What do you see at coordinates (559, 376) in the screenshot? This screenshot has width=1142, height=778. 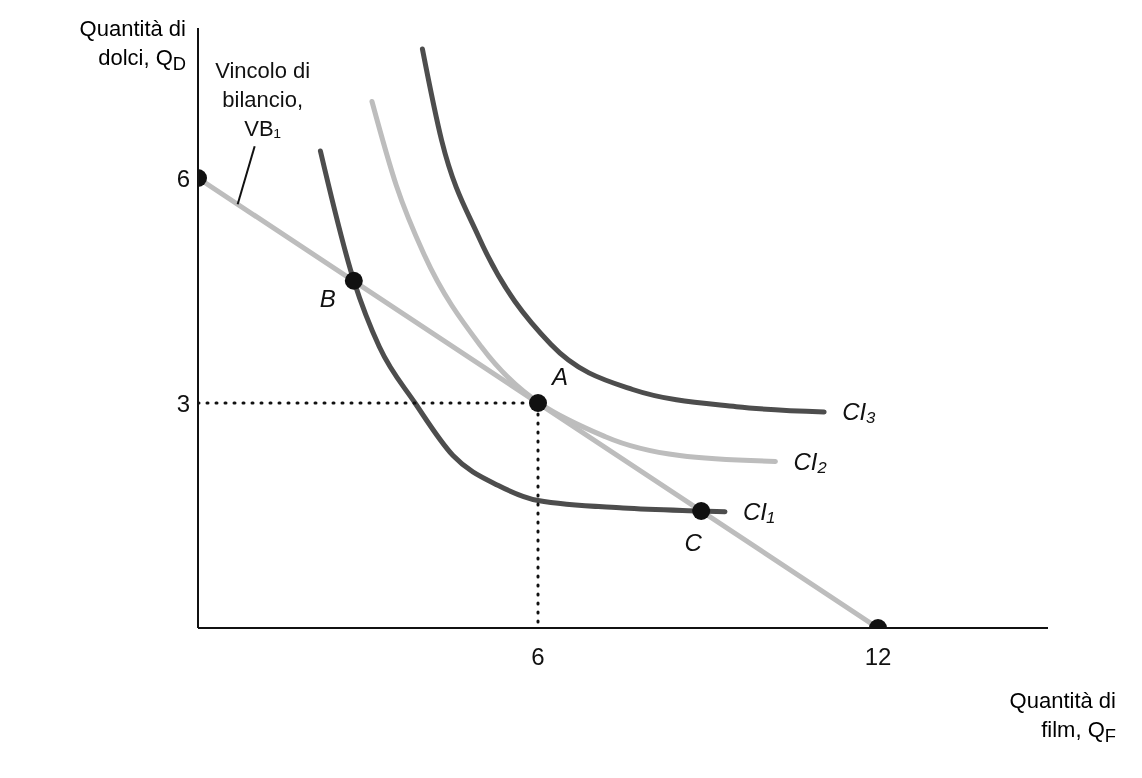 I see `annotation: A` at bounding box center [559, 376].